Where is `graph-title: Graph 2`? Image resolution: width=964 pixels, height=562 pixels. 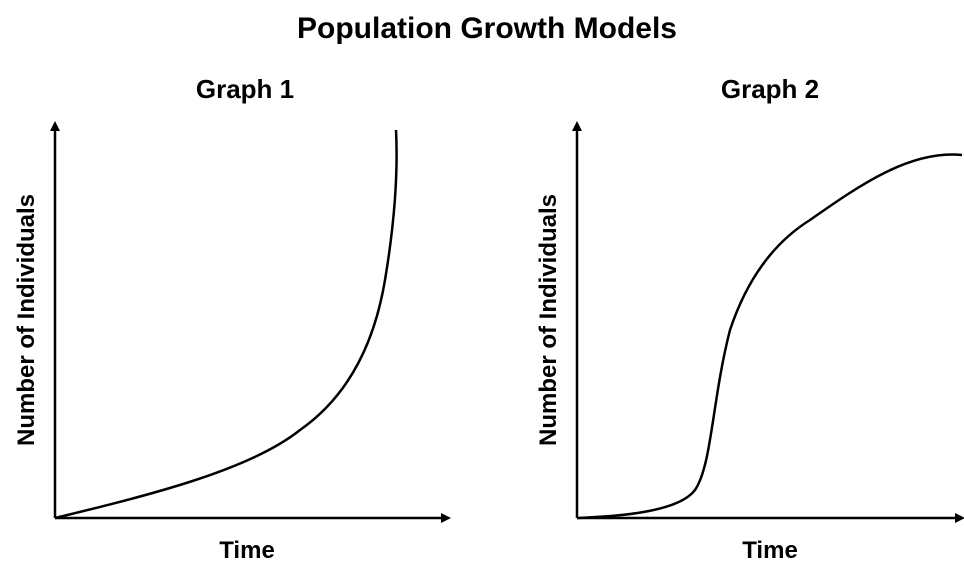
graph-title: Graph 2 is located at coordinates (770, 89).